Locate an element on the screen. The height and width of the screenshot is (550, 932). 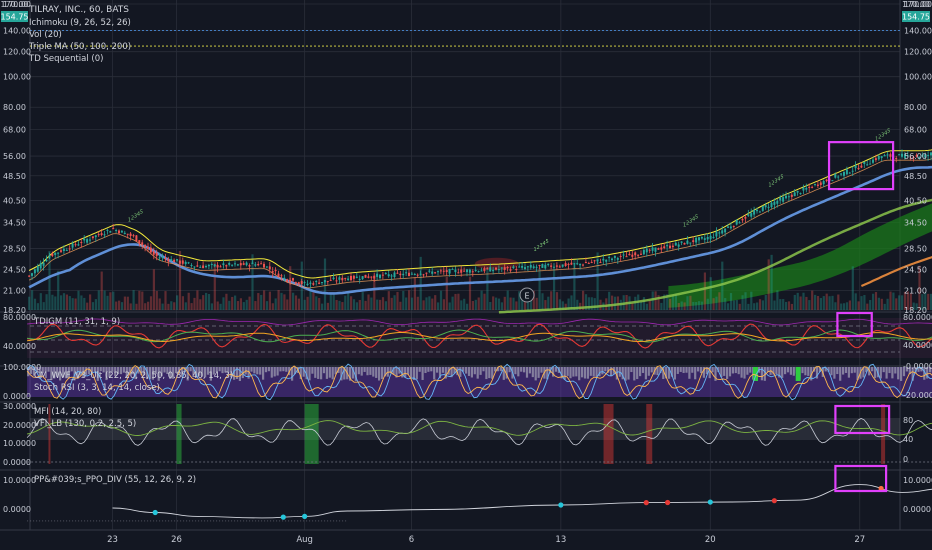
earnings-marker-circle is located at coordinates (527, 295).